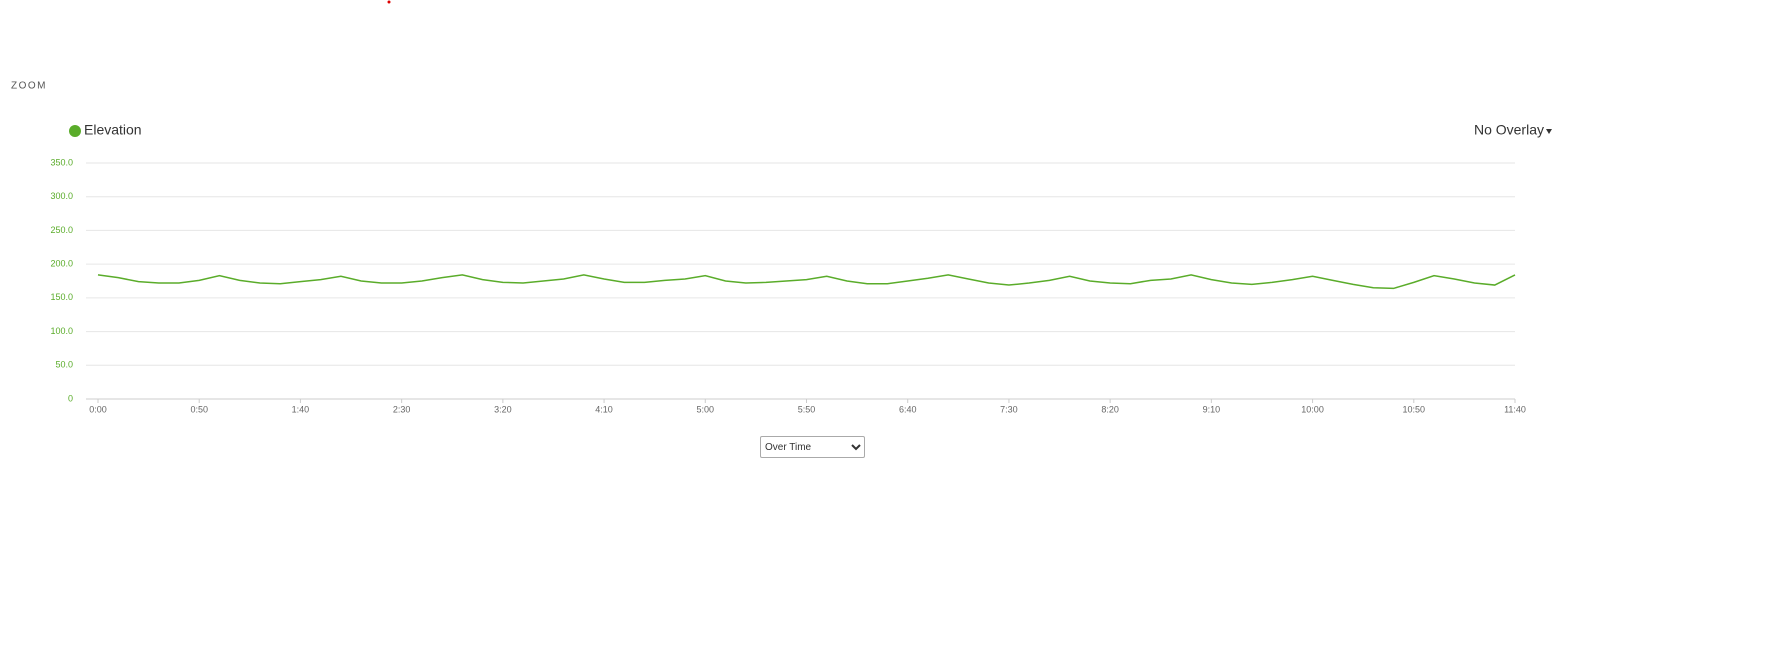 This screenshot has height=657, width=1791. What do you see at coordinates (113, 130) in the screenshot?
I see `legend-label: Elevation` at bounding box center [113, 130].